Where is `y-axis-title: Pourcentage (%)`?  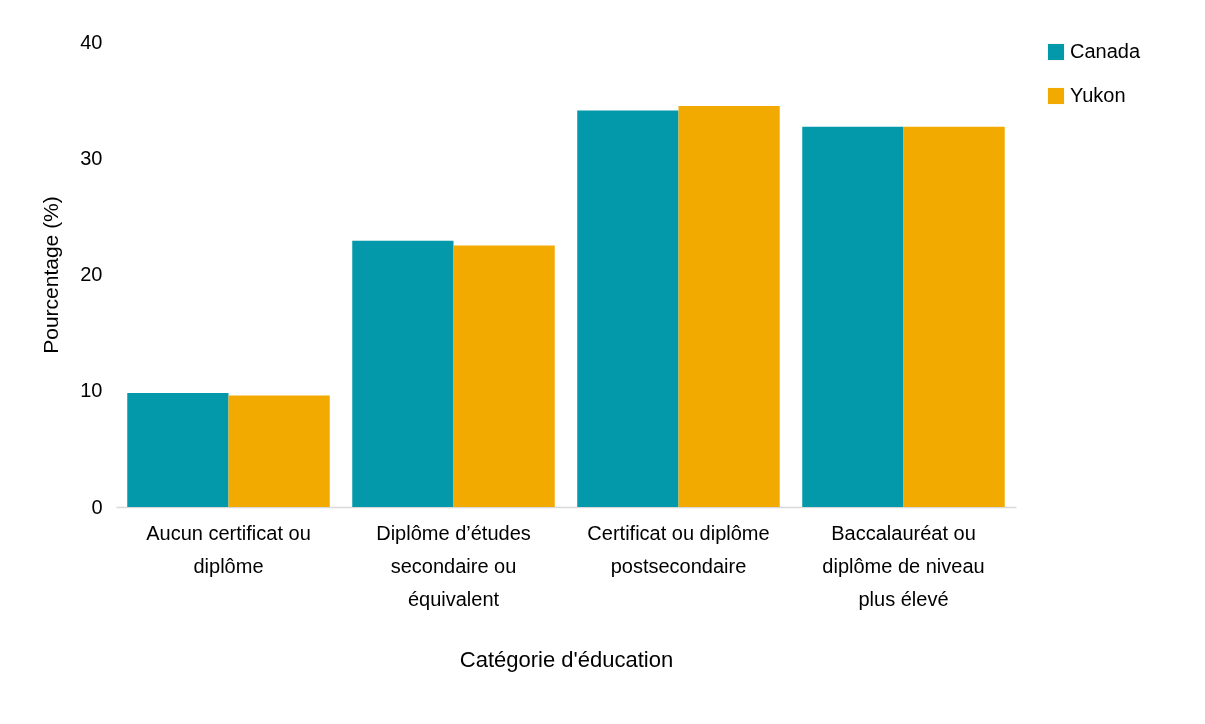
y-axis-title: Pourcentage (%) is located at coordinates (51, 275).